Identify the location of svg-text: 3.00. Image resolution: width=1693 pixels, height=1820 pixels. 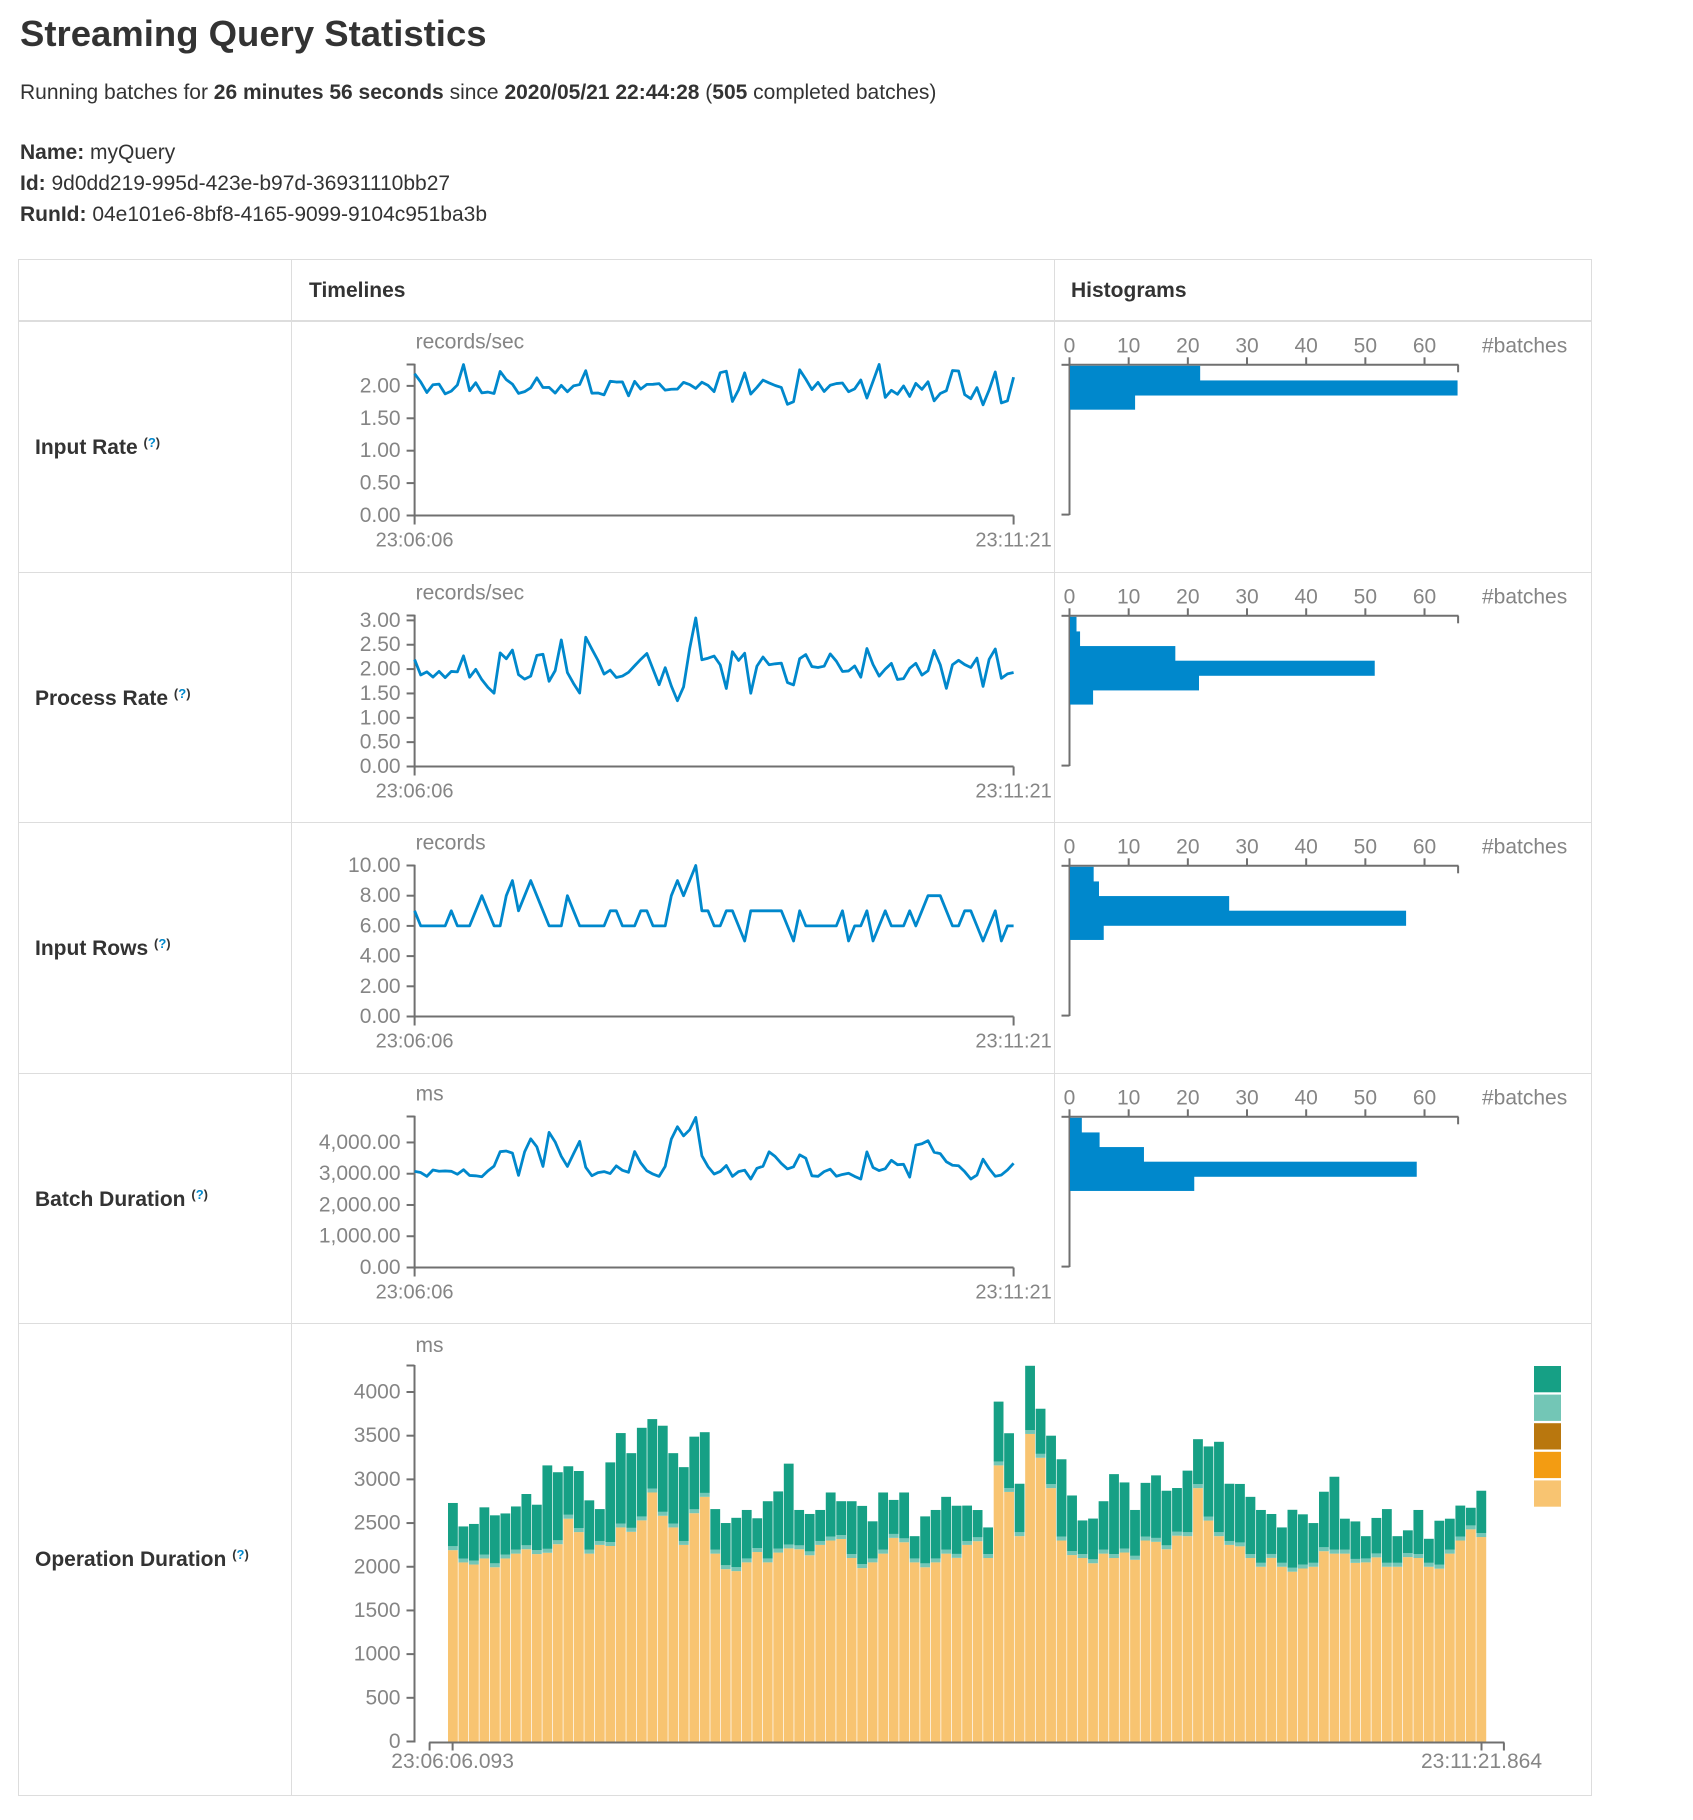
(380, 620).